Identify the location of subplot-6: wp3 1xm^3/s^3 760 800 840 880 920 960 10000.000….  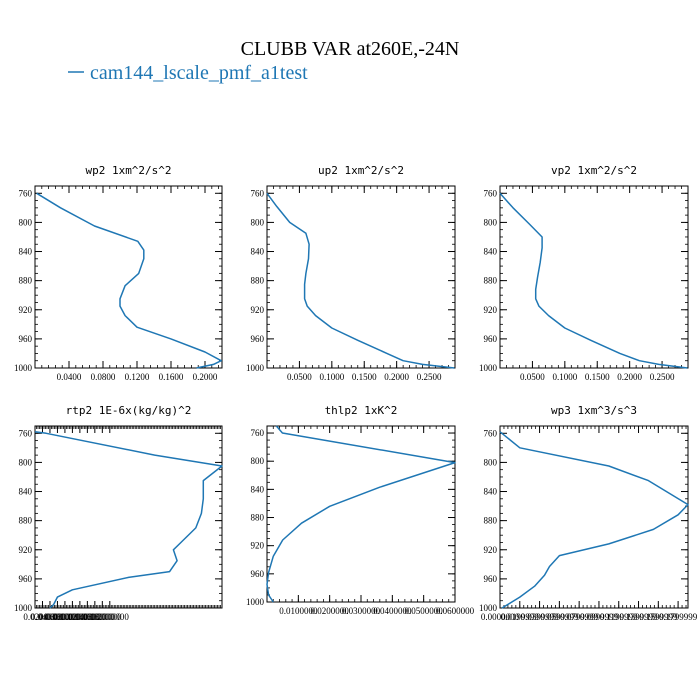
(588, 513).